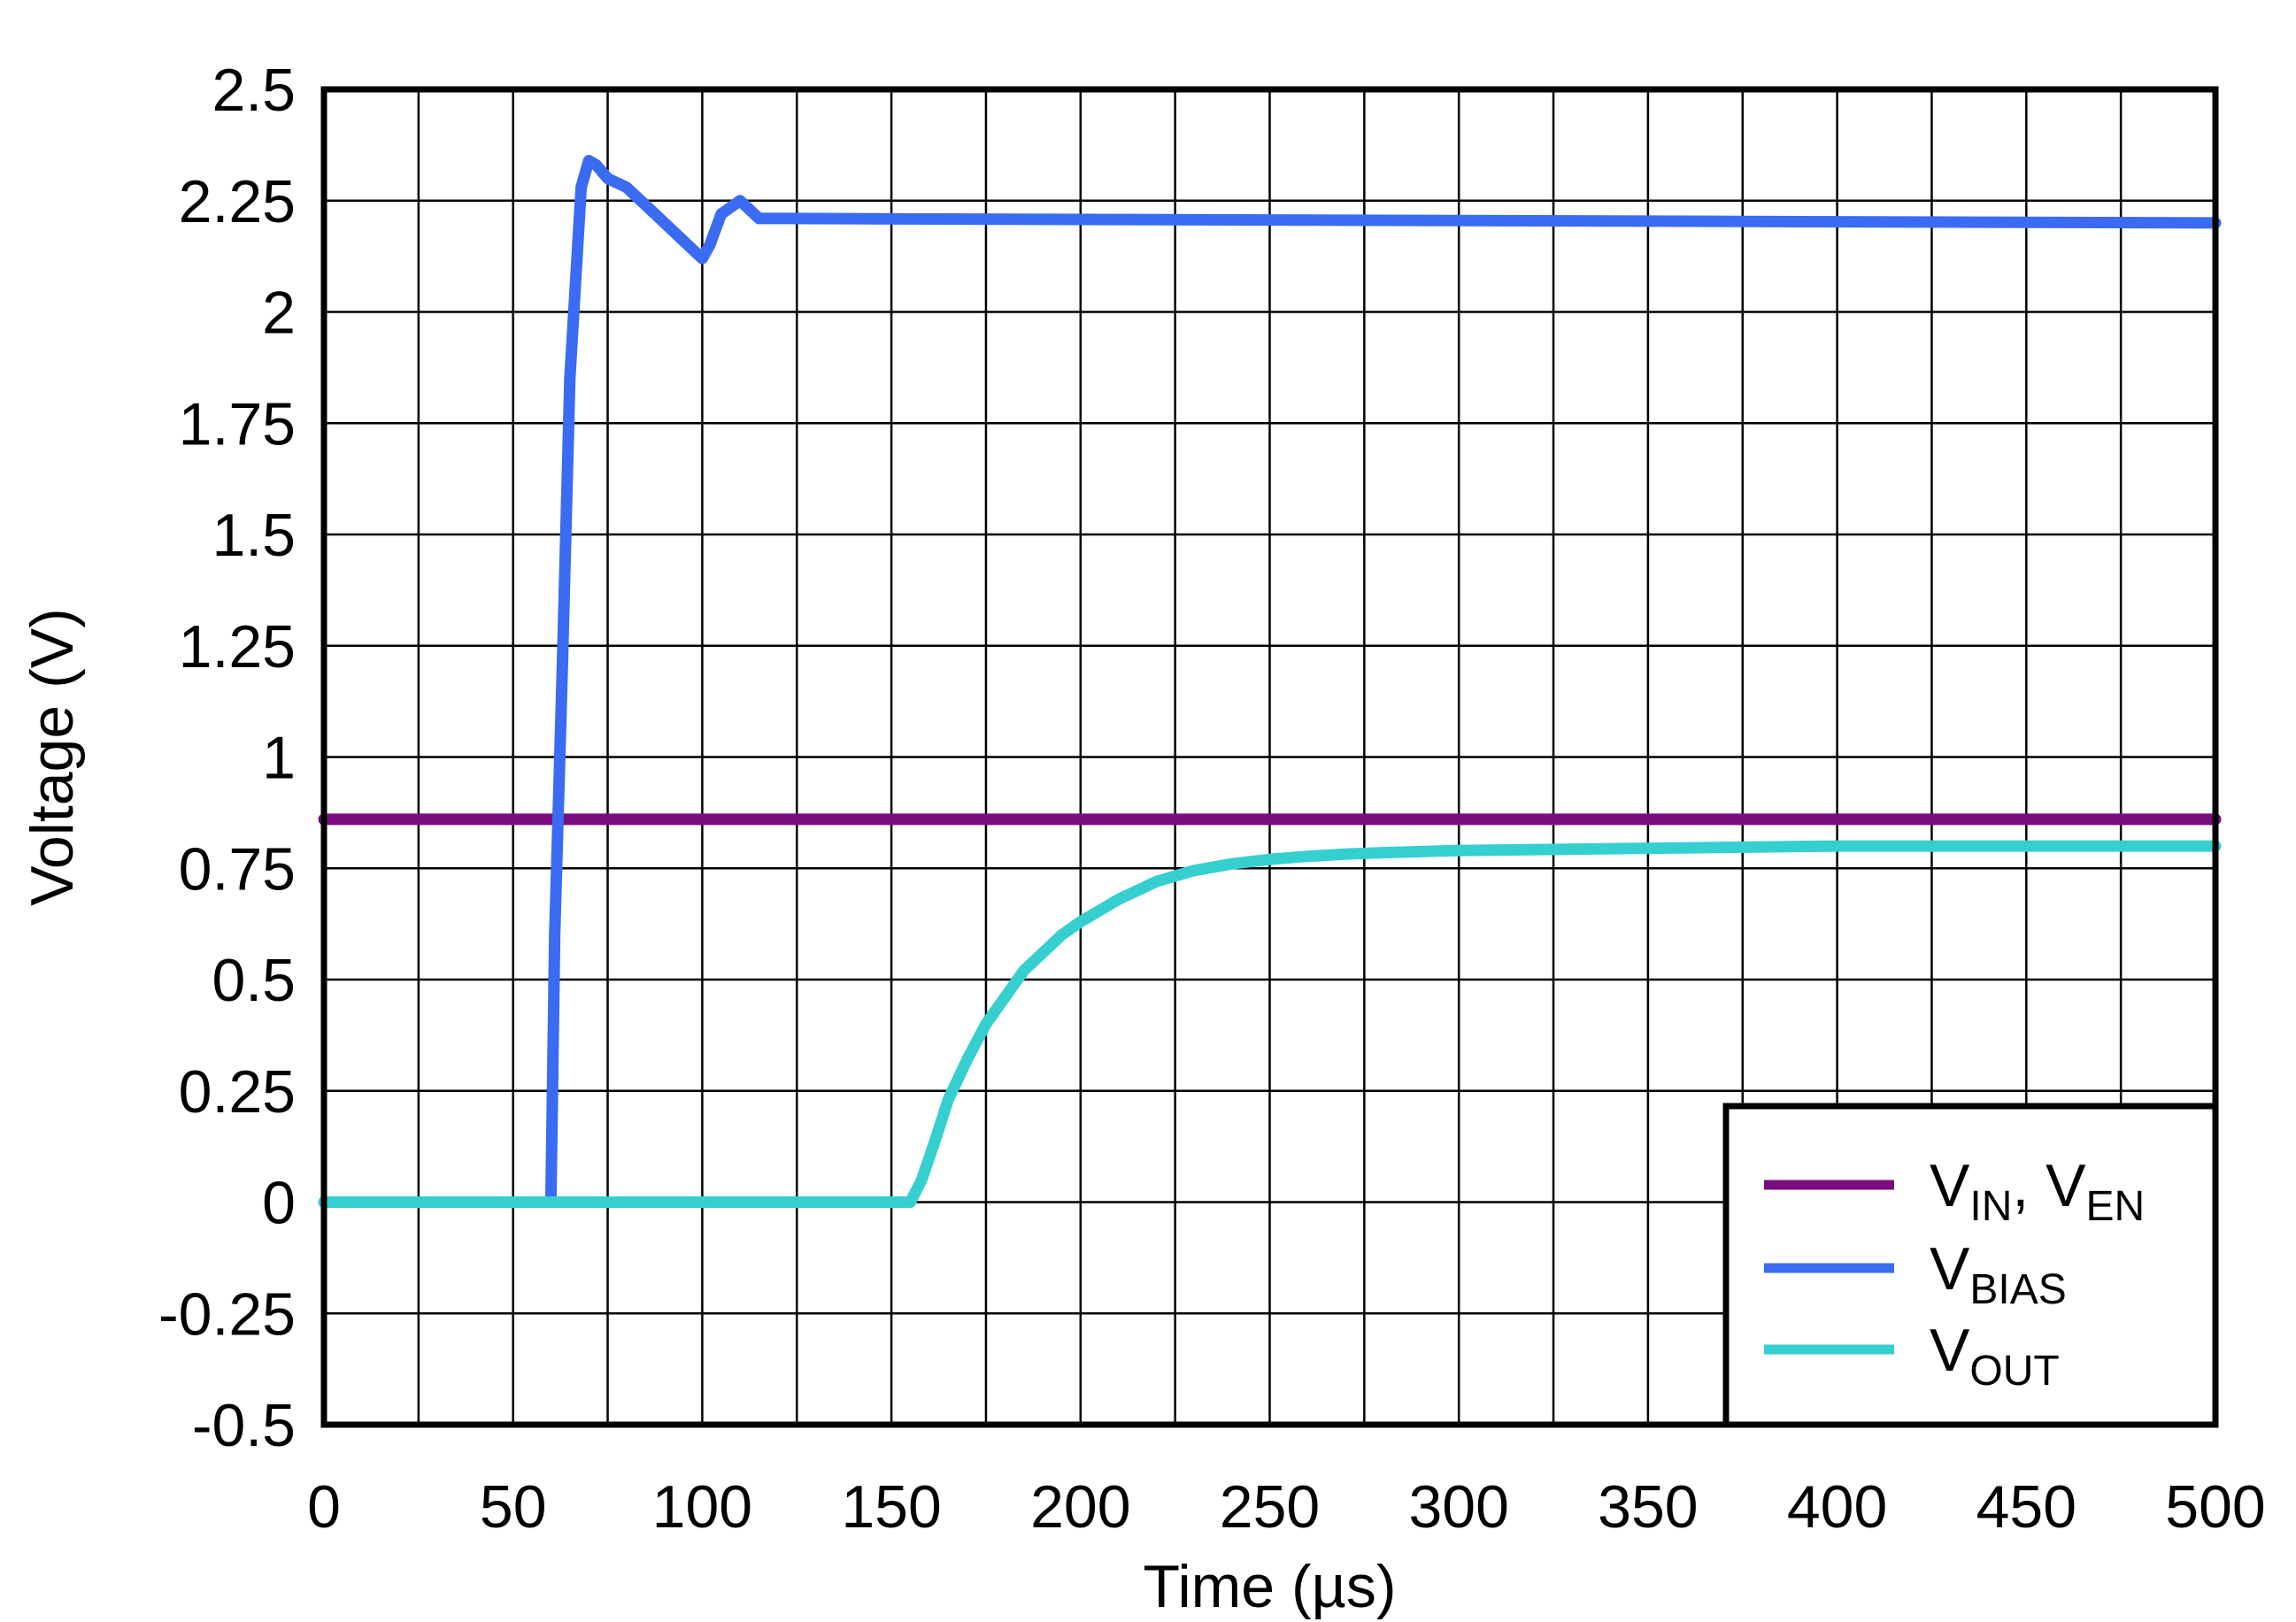 This screenshot has height=1622, width=2296. Describe the element at coordinates (1458, 1507) in the screenshot. I see `x-tick-label: 300` at that location.